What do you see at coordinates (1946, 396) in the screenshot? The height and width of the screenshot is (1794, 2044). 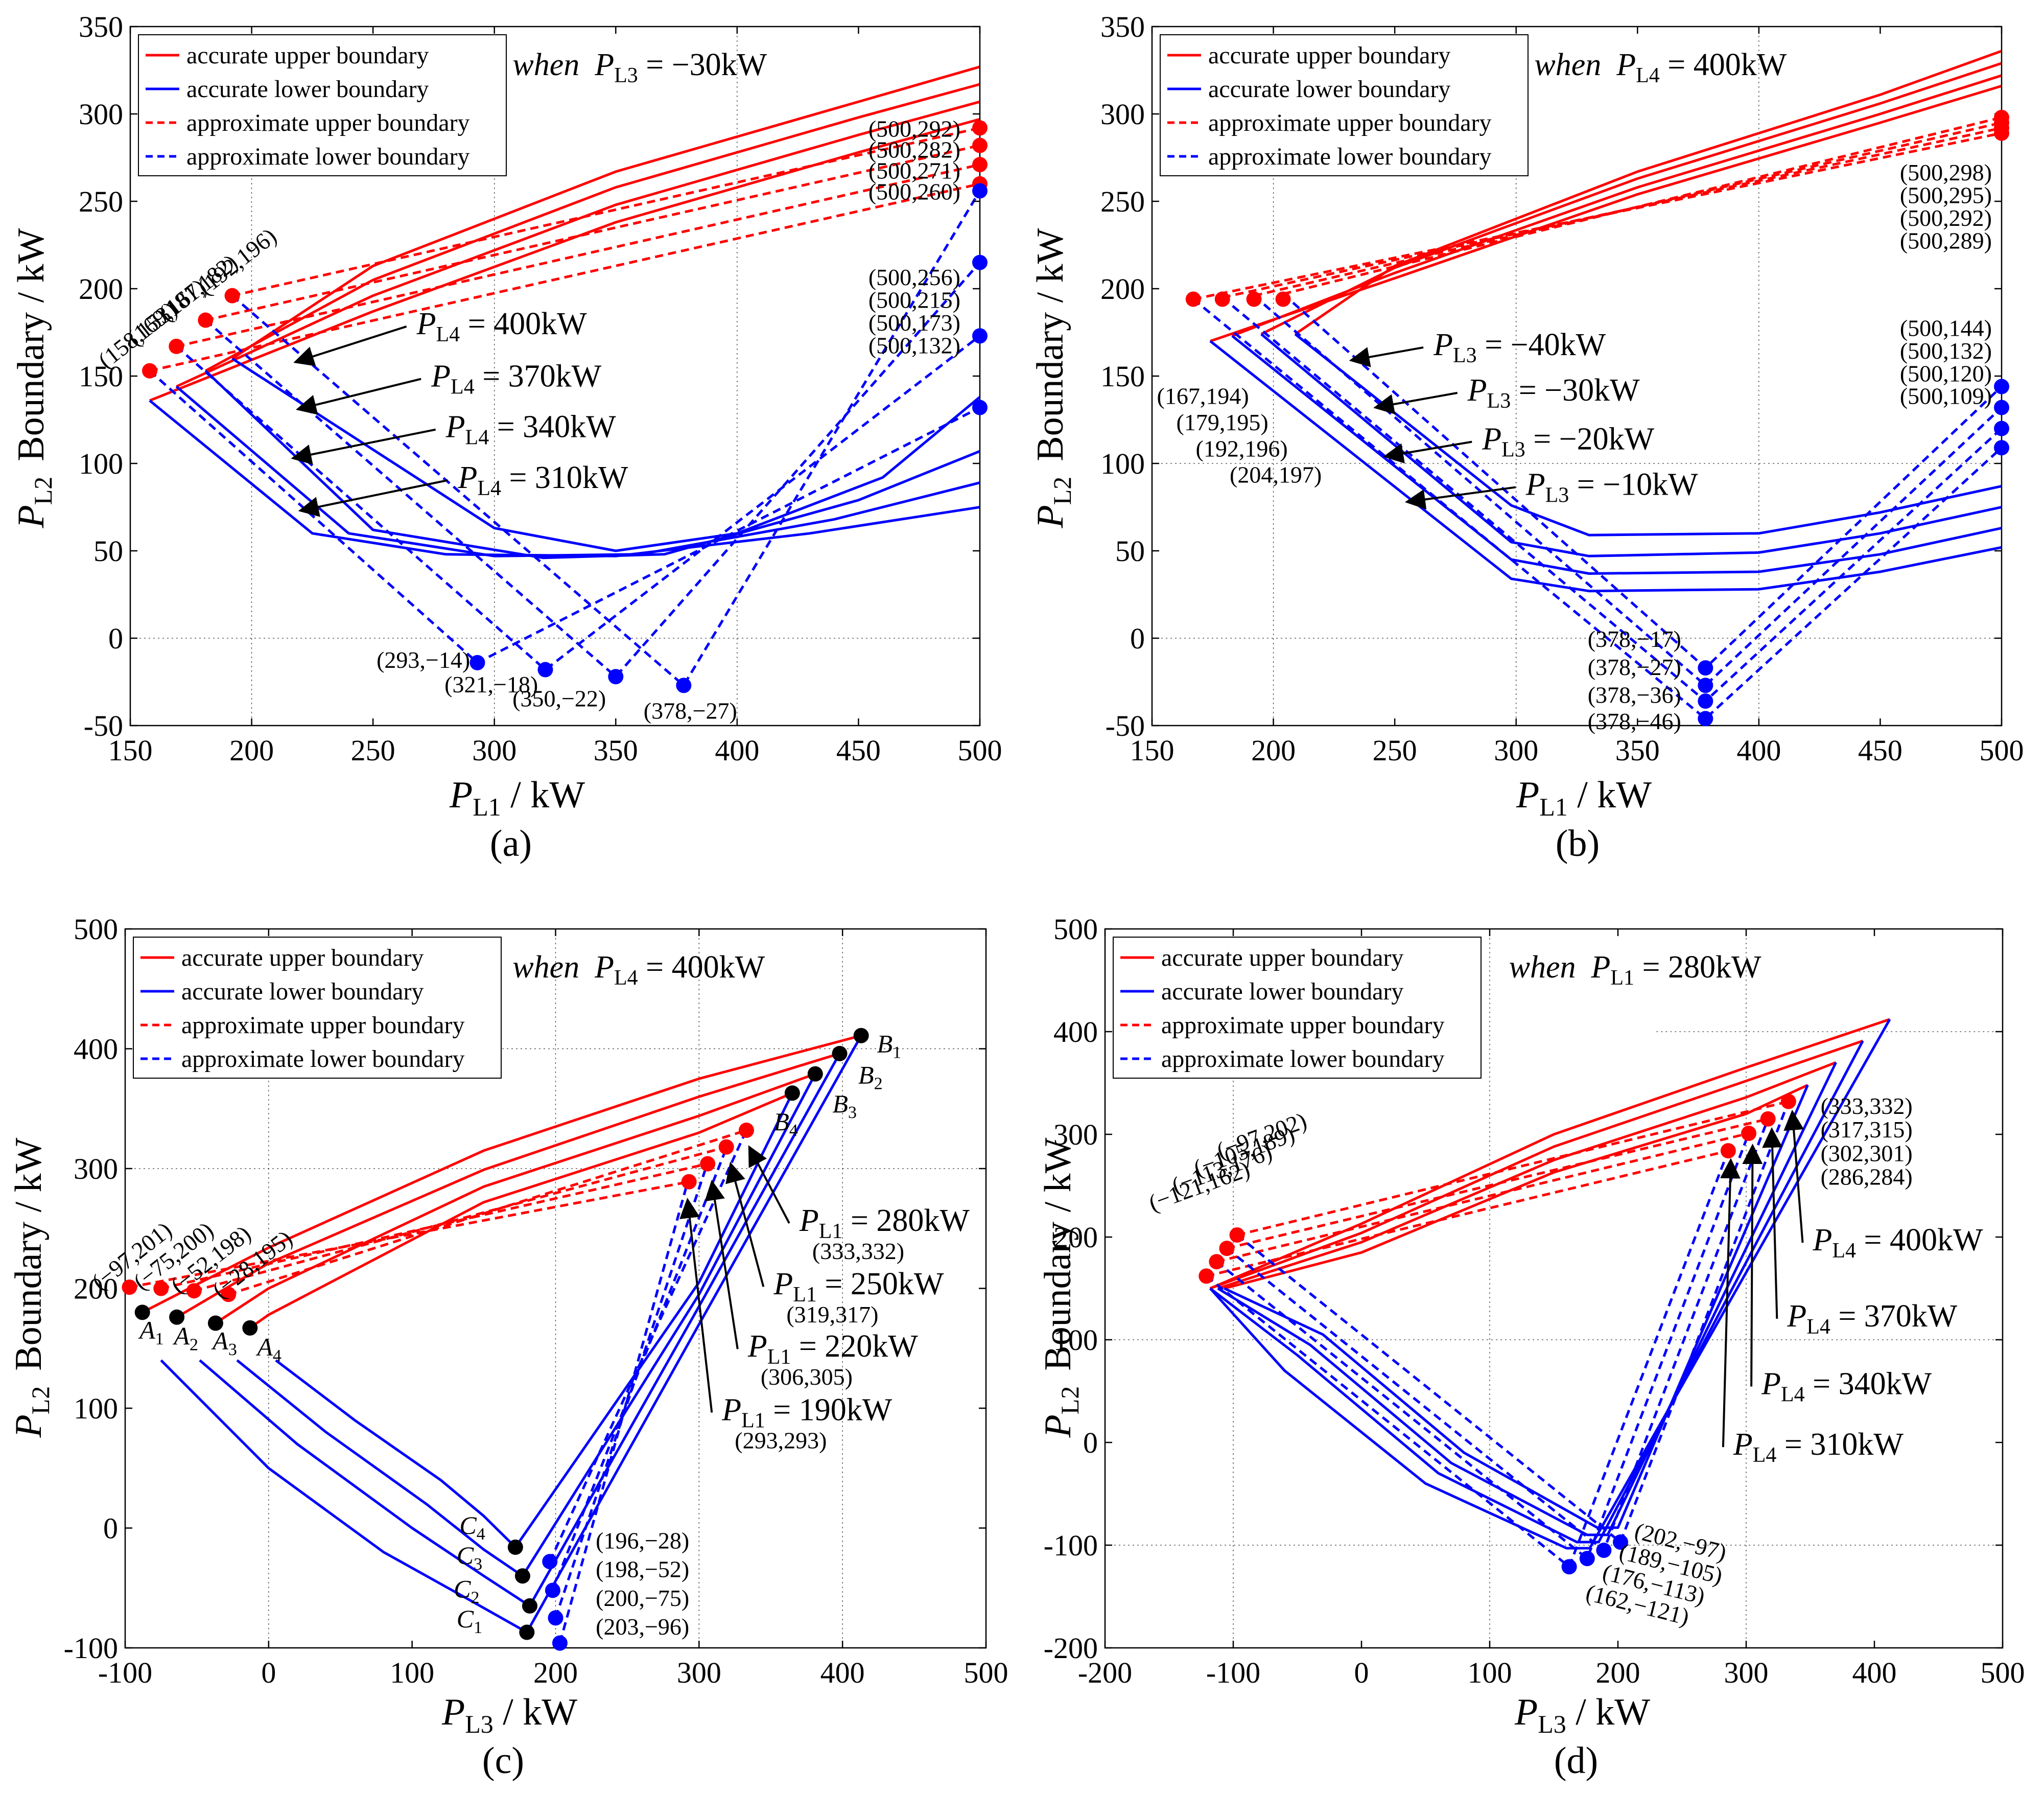 I see `point-annotation: (500,109)` at bounding box center [1946, 396].